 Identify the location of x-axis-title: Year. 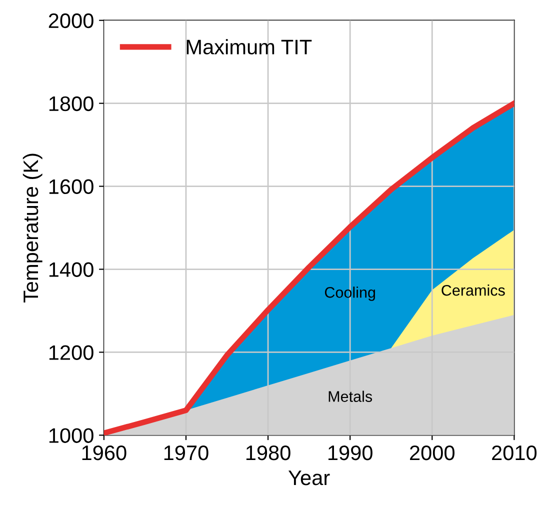
(309, 478).